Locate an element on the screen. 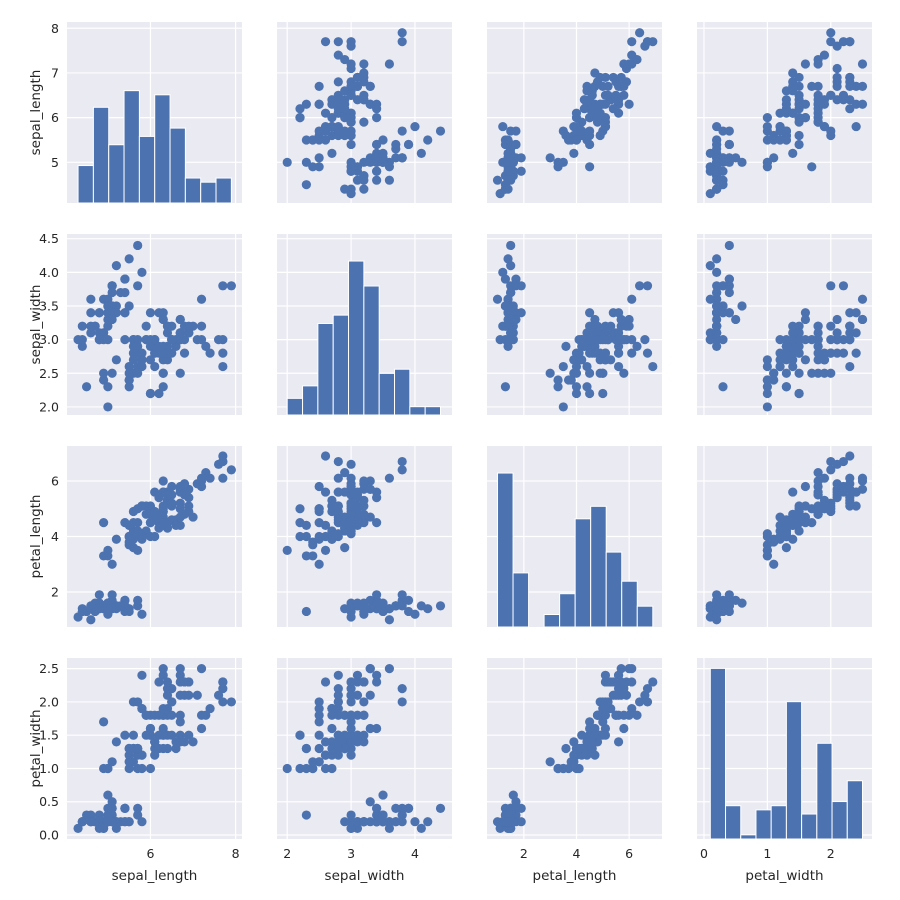 The width and height of the screenshot is (900, 900). subplot-petal_length-vs-petal_width is located at coordinates (784, 536).